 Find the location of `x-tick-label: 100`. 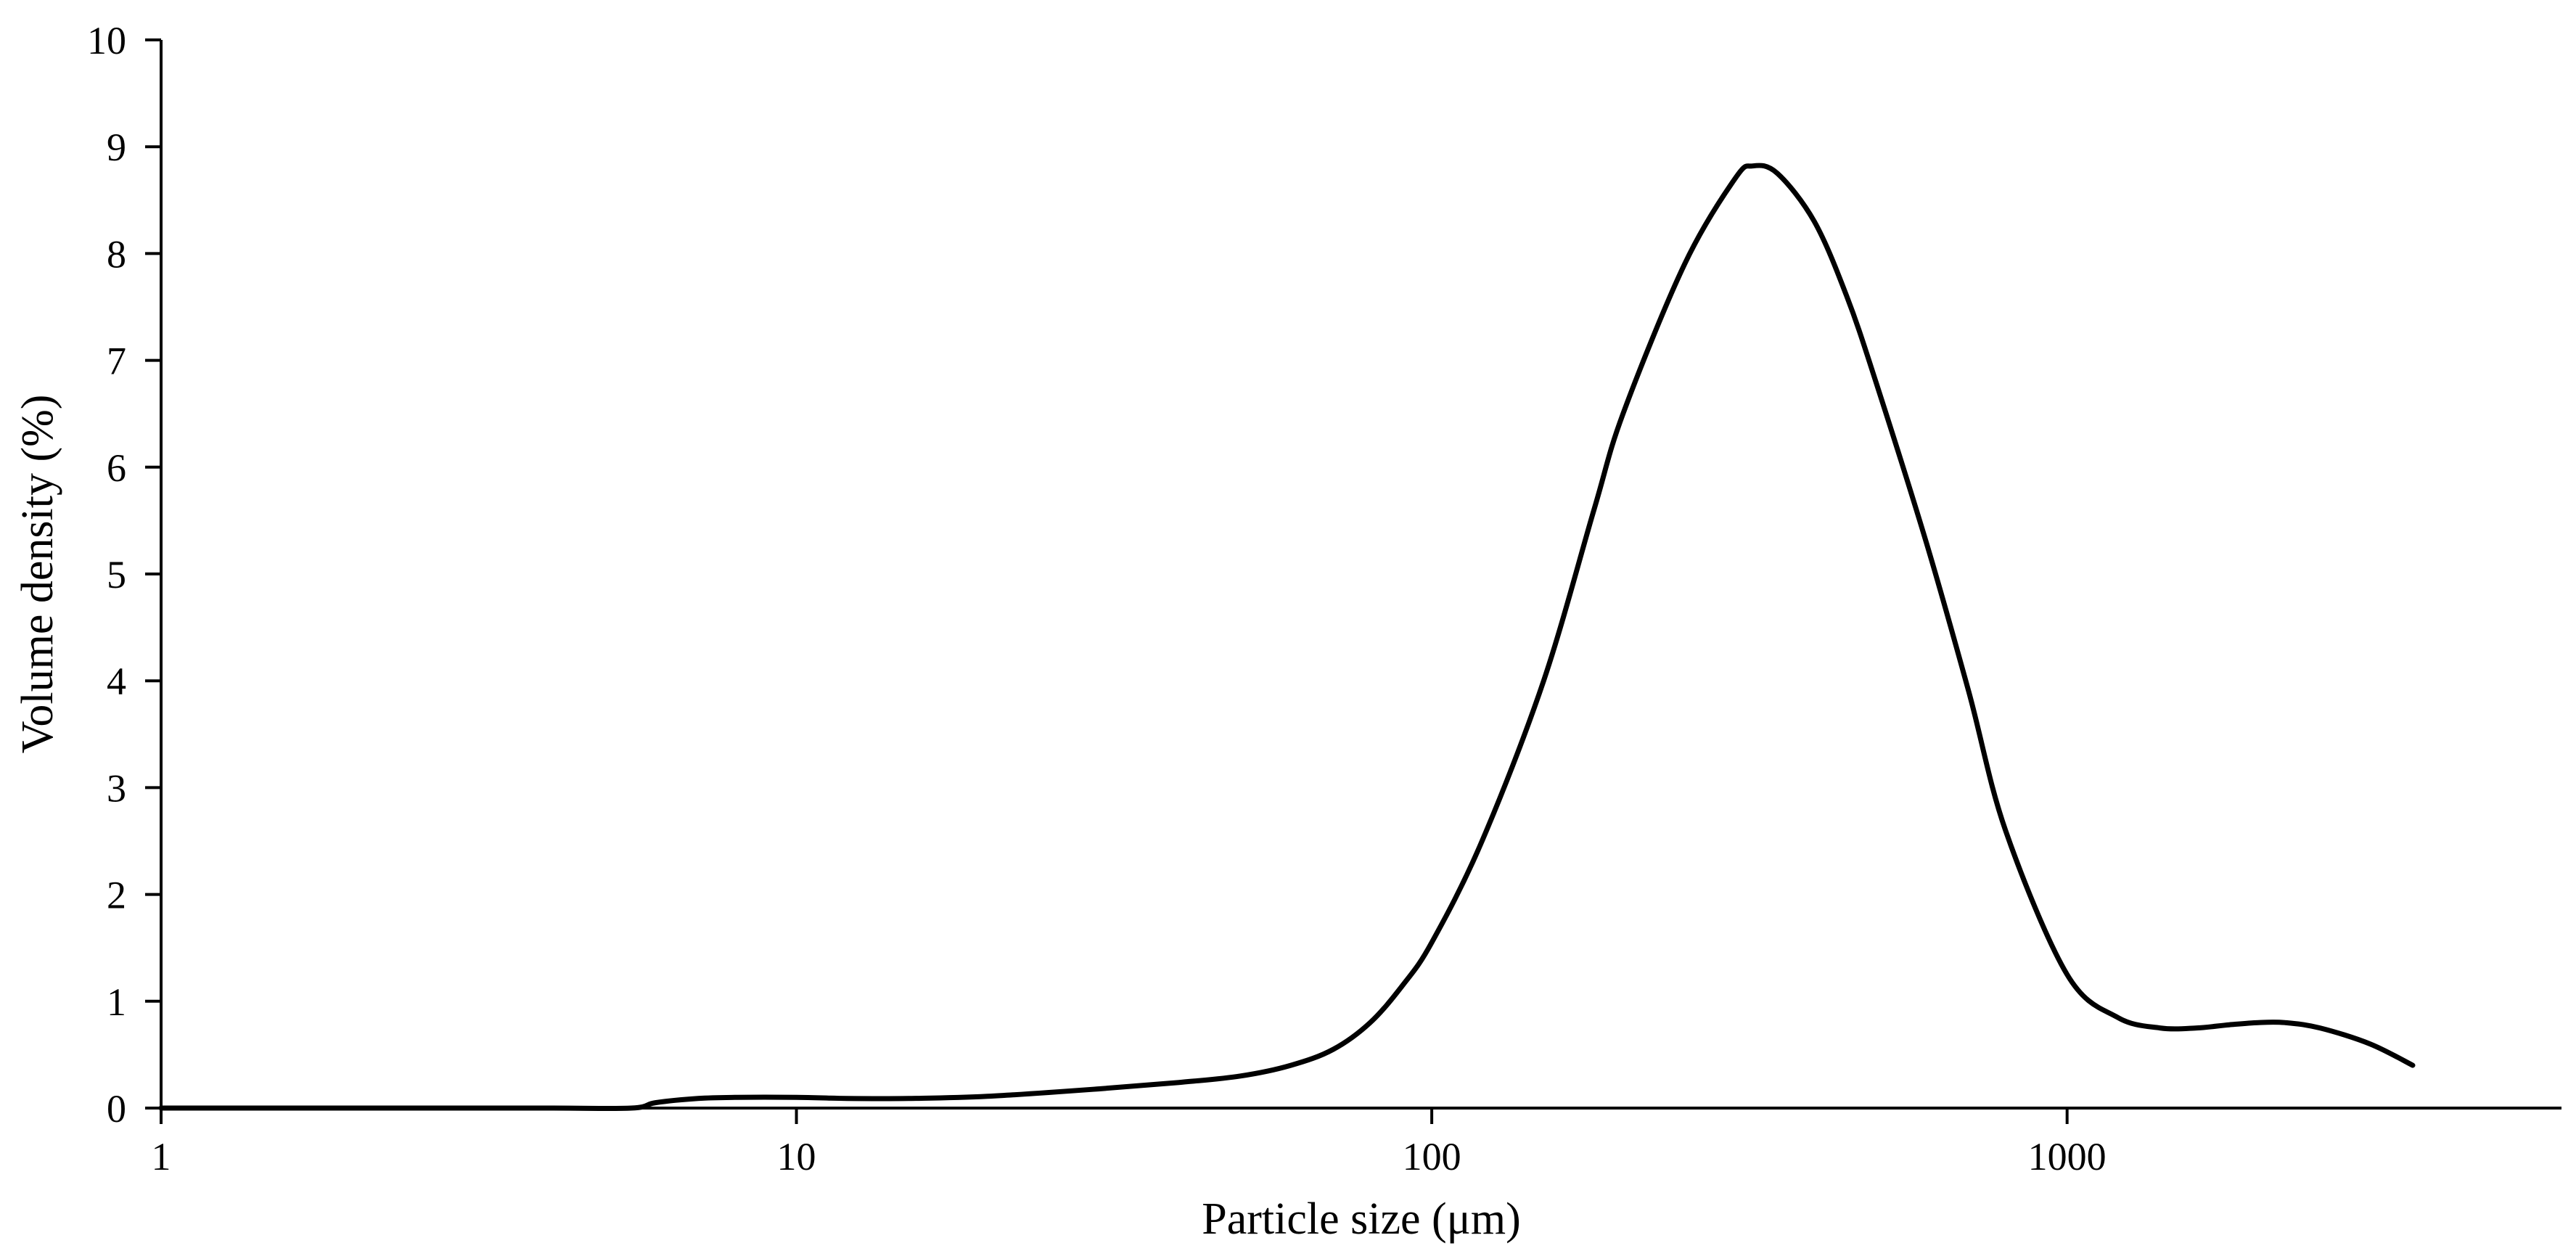

x-tick-label: 100 is located at coordinates (1432, 1156).